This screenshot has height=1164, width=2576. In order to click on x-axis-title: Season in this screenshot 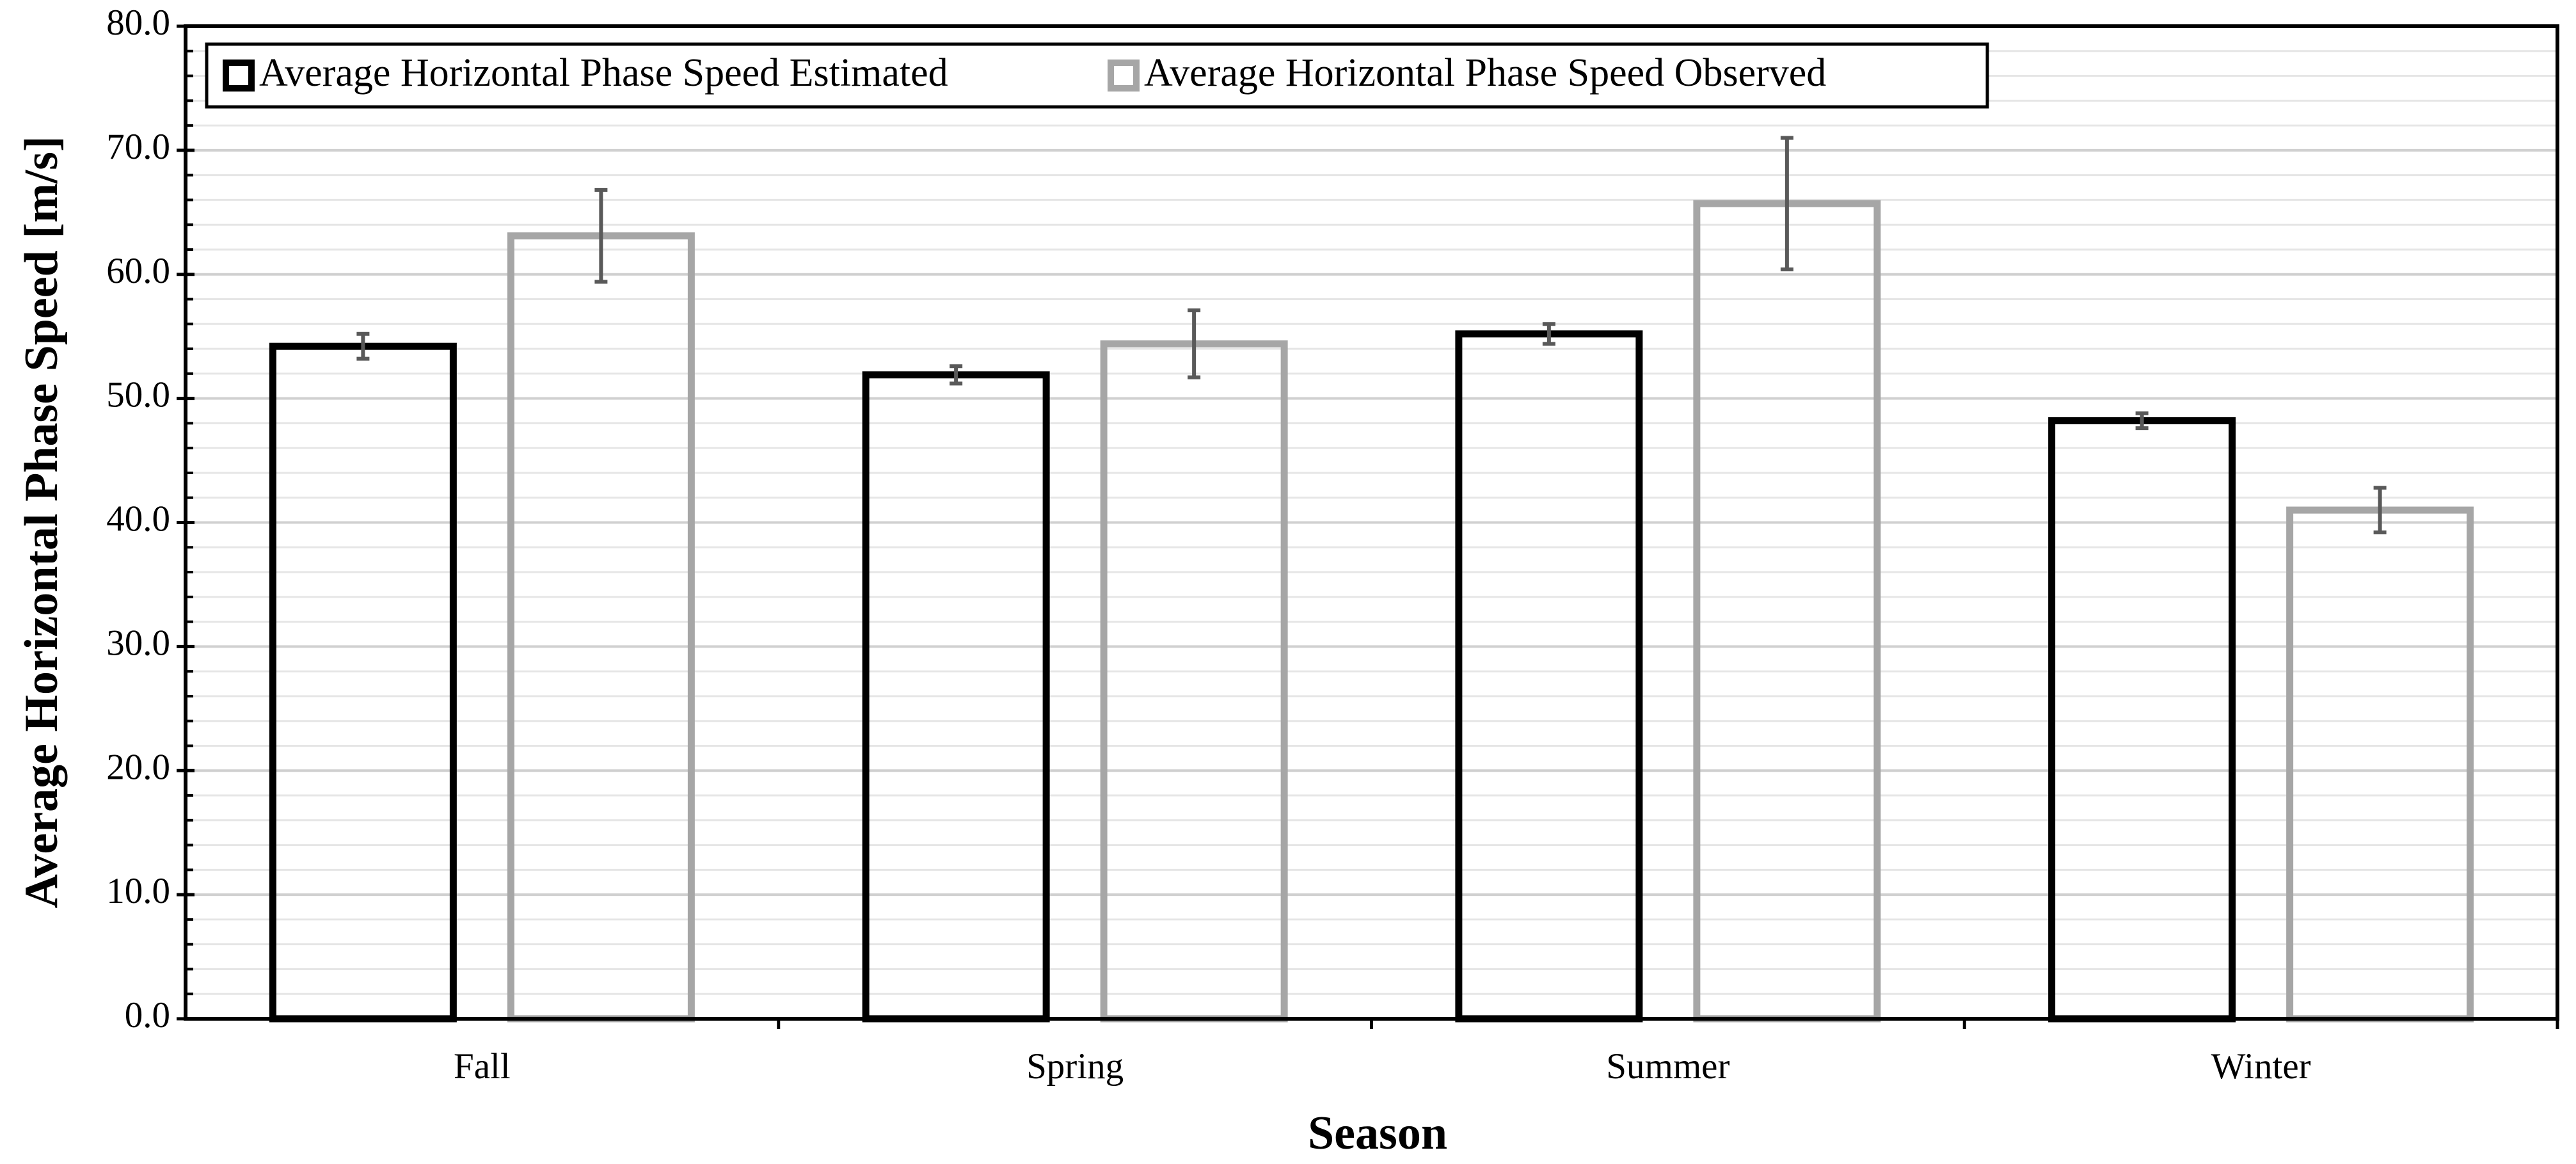, I will do `click(1377, 1133)`.